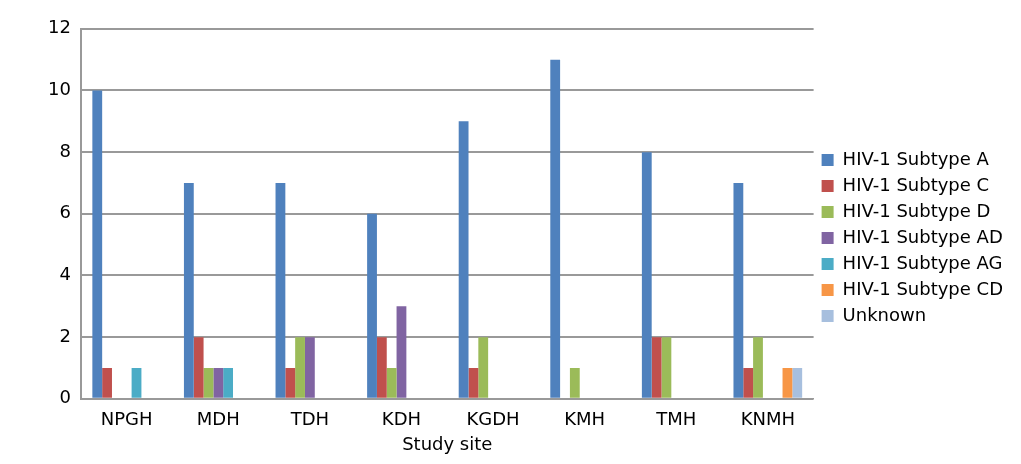 Image resolution: width=1021 pixels, height=464 pixels. Describe the element at coordinates (767, 419) in the screenshot. I see `x-tick-label: KNMH` at that location.